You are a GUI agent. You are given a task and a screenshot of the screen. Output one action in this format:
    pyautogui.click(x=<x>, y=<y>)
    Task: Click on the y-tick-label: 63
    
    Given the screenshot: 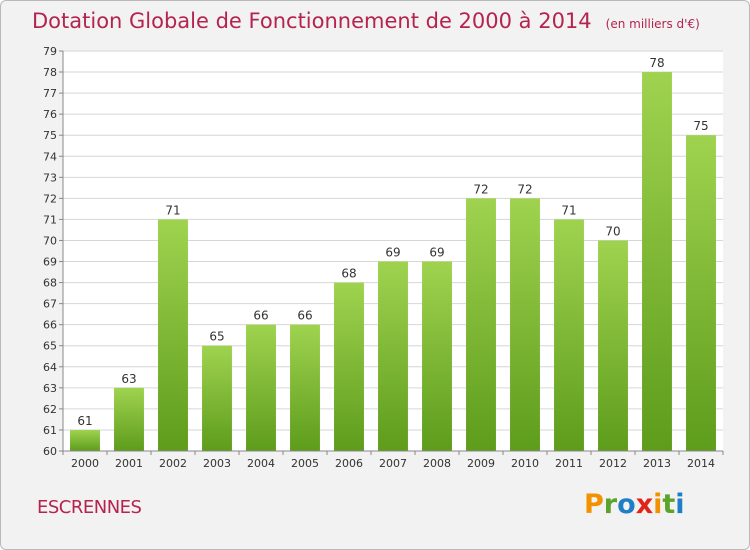 What is the action you would take?
    pyautogui.click(x=50, y=388)
    